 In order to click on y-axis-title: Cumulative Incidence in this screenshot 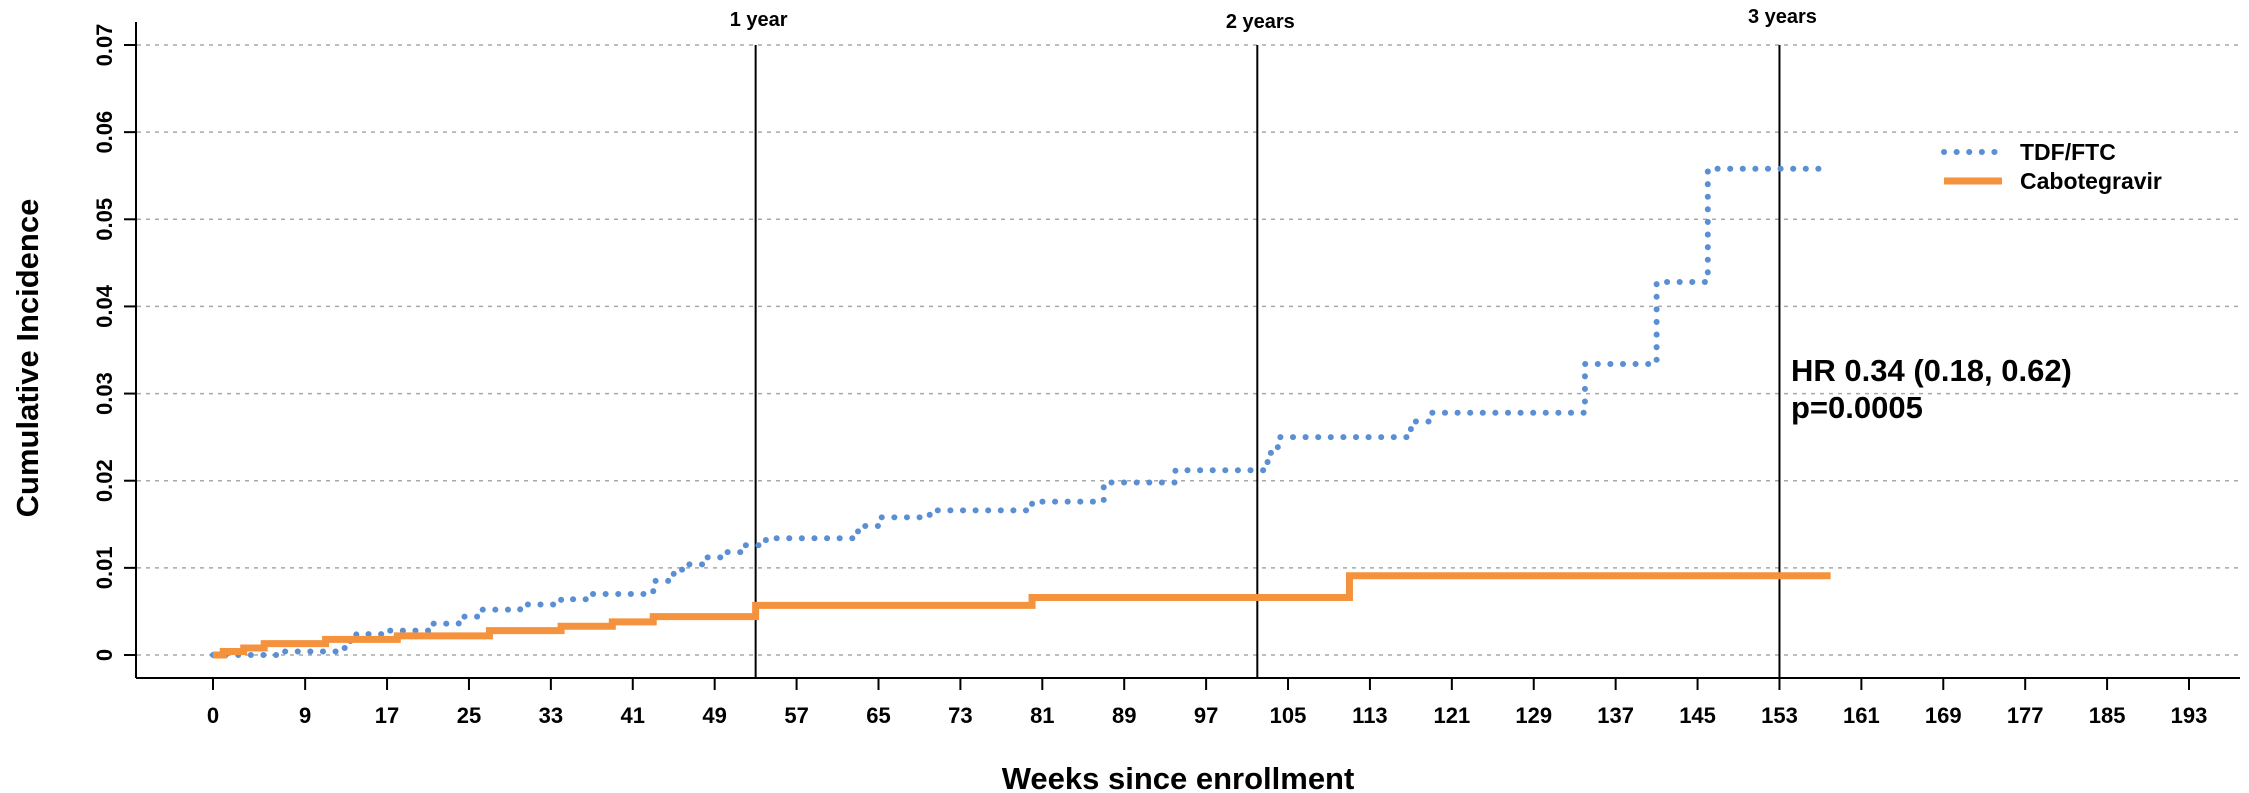, I will do `click(27, 358)`.